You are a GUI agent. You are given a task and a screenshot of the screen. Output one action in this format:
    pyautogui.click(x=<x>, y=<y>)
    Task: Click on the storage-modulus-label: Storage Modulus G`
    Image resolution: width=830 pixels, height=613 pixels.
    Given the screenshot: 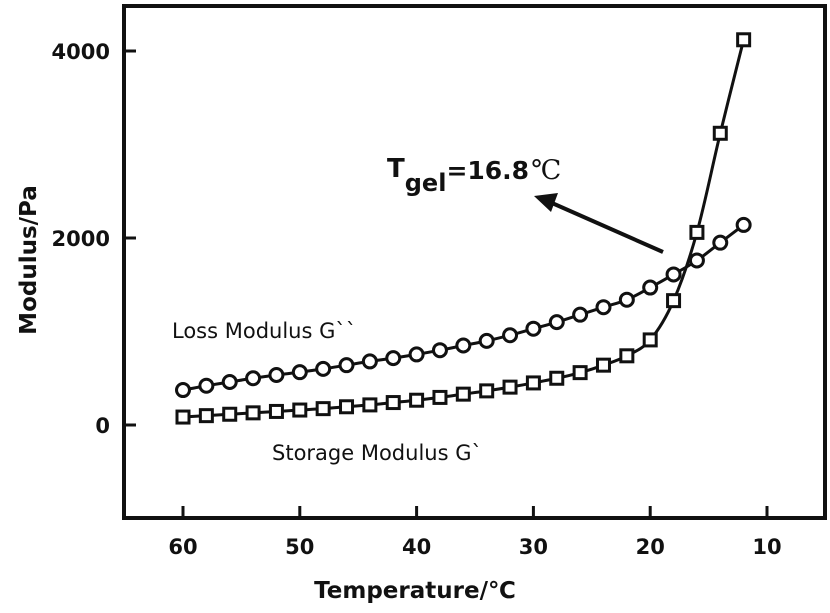 What is the action you would take?
    pyautogui.click(x=377, y=453)
    